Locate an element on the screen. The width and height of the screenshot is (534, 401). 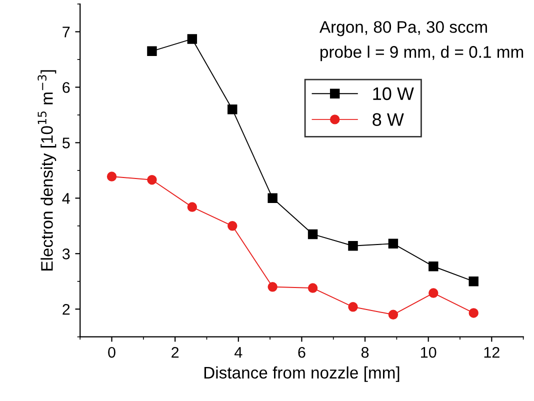
x-tick-label: 10 is located at coordinates (428, 352).